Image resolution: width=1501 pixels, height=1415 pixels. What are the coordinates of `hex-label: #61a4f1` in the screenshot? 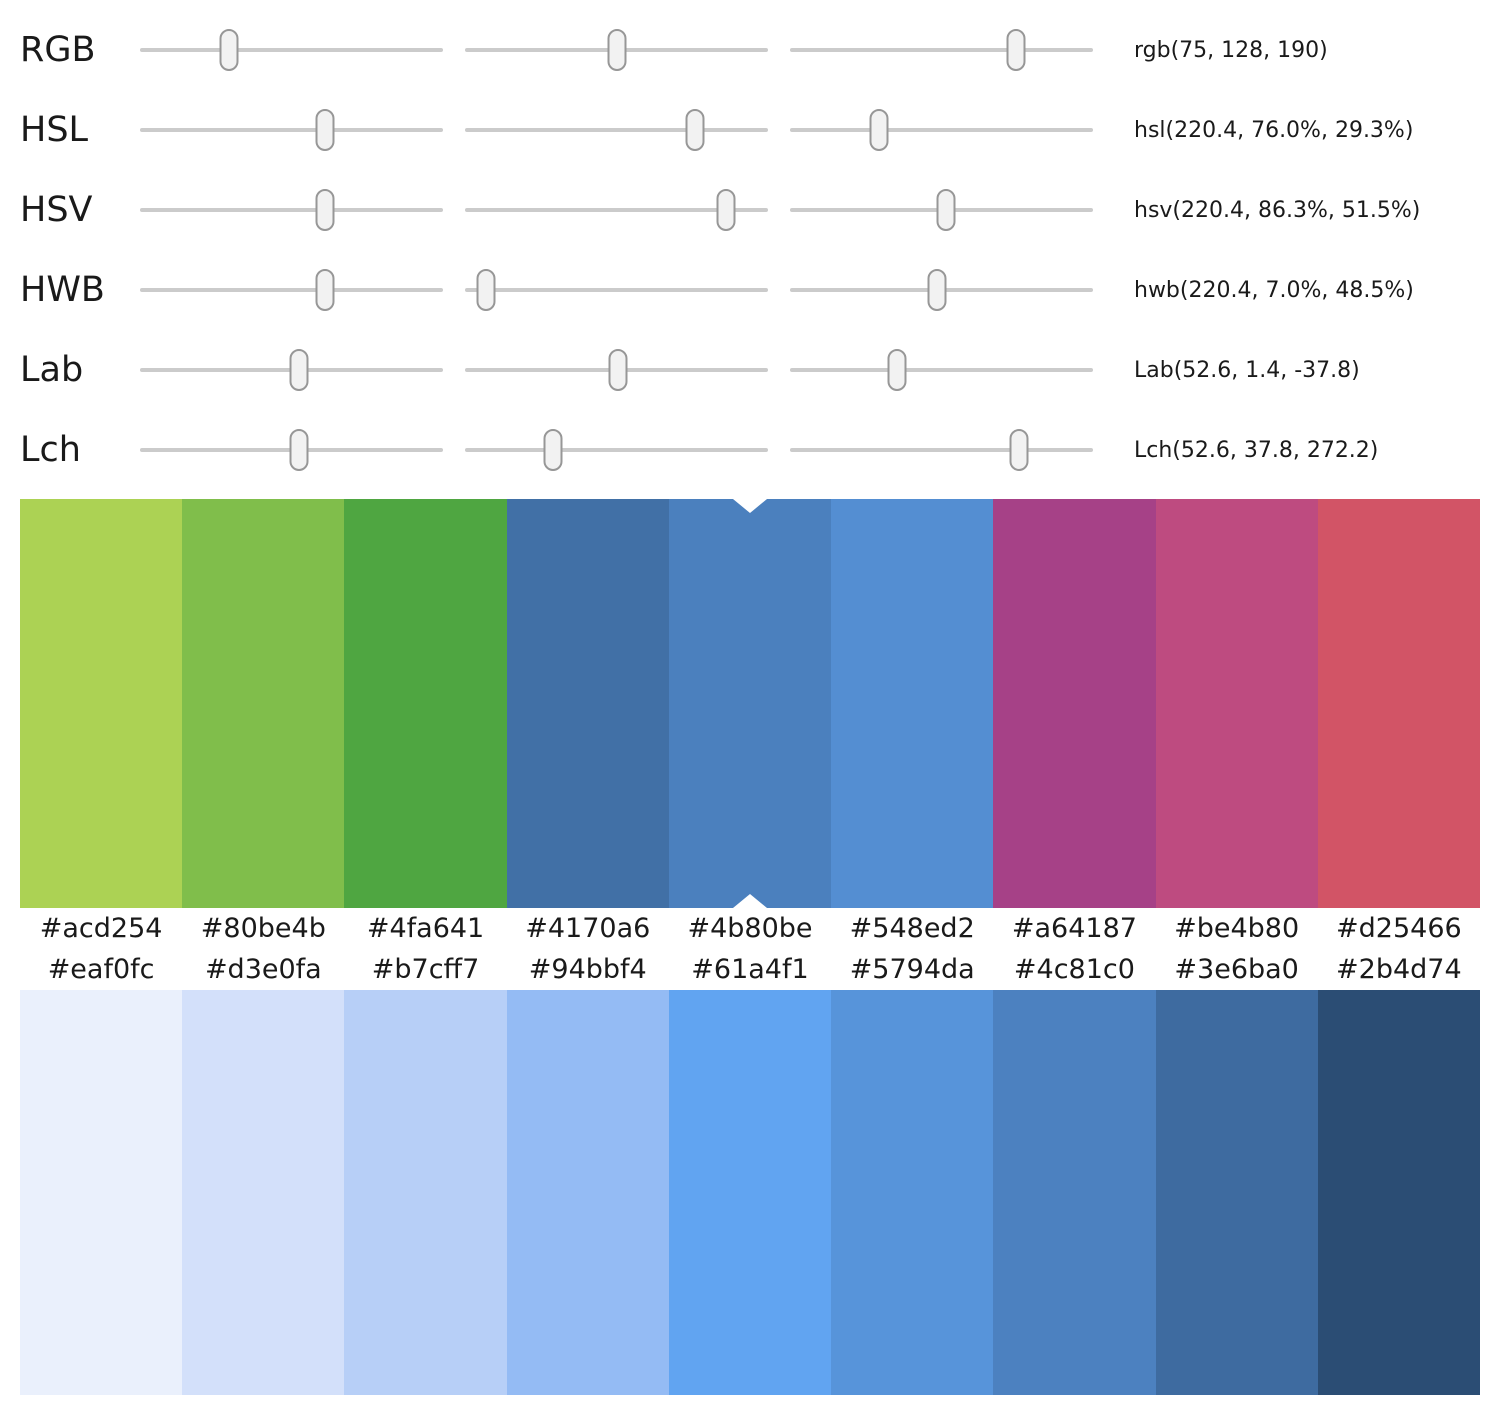 It's located at (750, 969).